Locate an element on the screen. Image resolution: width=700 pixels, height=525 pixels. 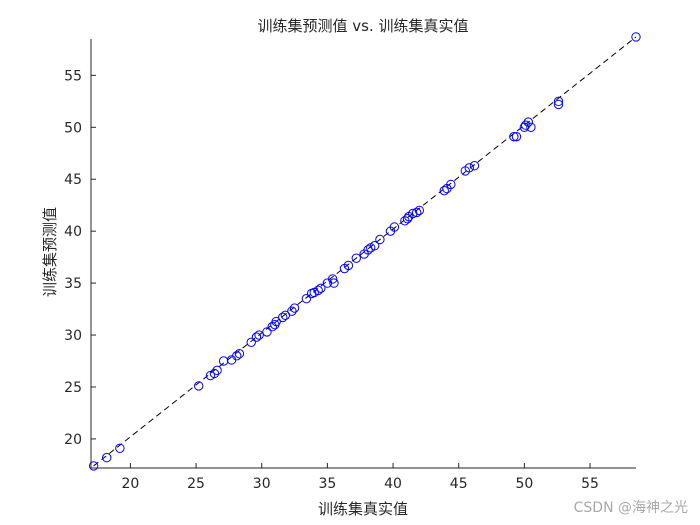
y-tick-label: 40 is located at coordinates (73, 232).